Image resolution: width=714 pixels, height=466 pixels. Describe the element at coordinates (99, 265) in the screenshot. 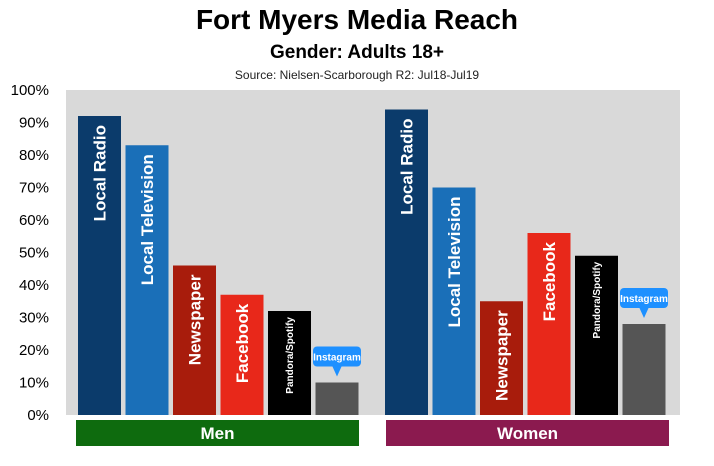

I see `bar-men-local-radio` at that location.